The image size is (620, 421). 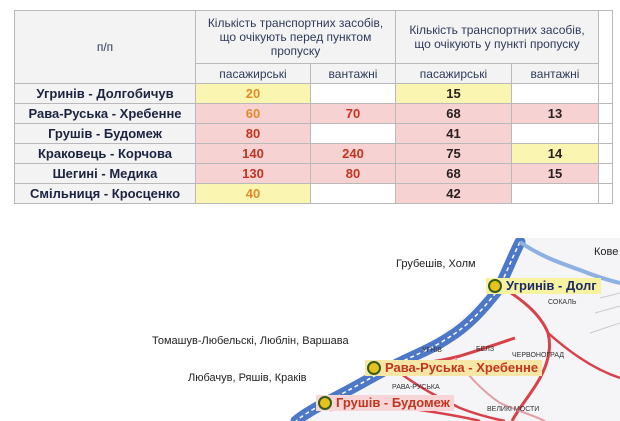 I want to click on town-rava-ruska: РАВА-РУСЬКА, so click(x=416, y=387).